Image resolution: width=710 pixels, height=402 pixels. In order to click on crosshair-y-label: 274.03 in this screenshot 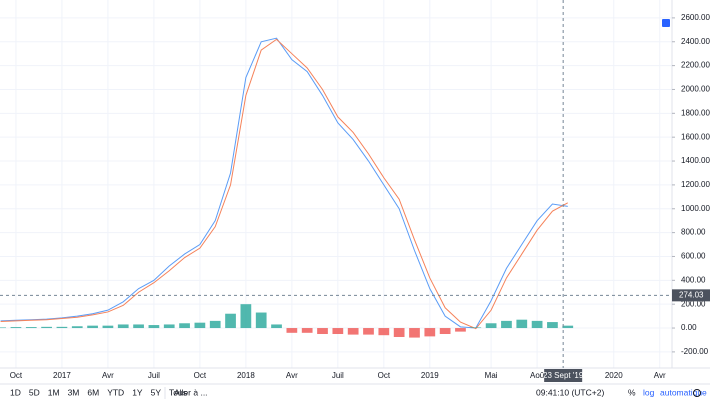, I will do `click(691, 294)`.